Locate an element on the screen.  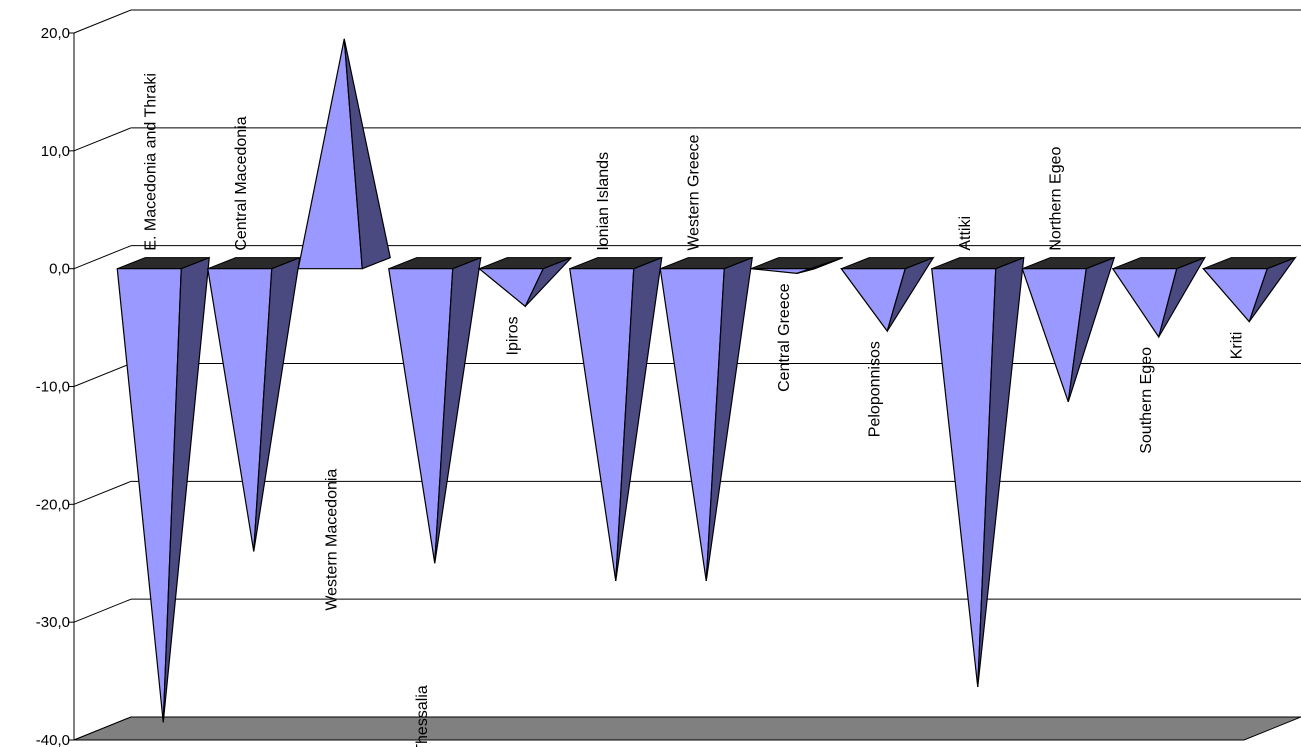
category-label: Western Greece is located at coordinates (693, 192).